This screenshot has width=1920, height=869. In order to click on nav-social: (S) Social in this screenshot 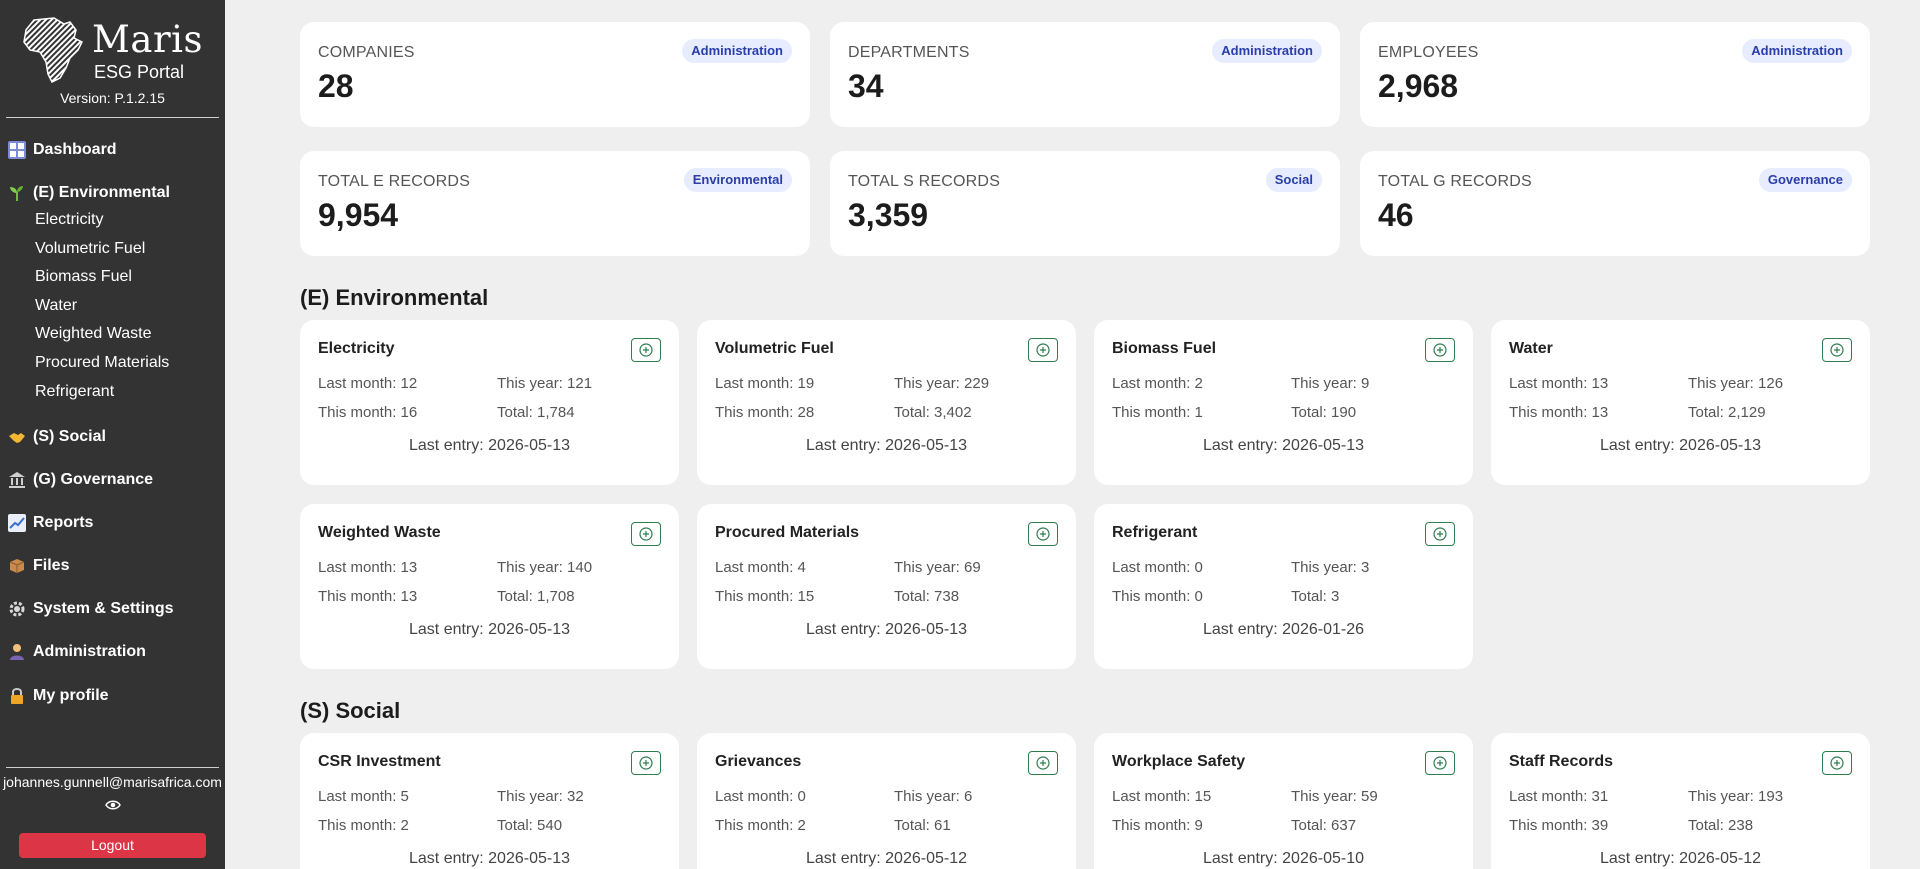, I will do `click(57, 437)`.